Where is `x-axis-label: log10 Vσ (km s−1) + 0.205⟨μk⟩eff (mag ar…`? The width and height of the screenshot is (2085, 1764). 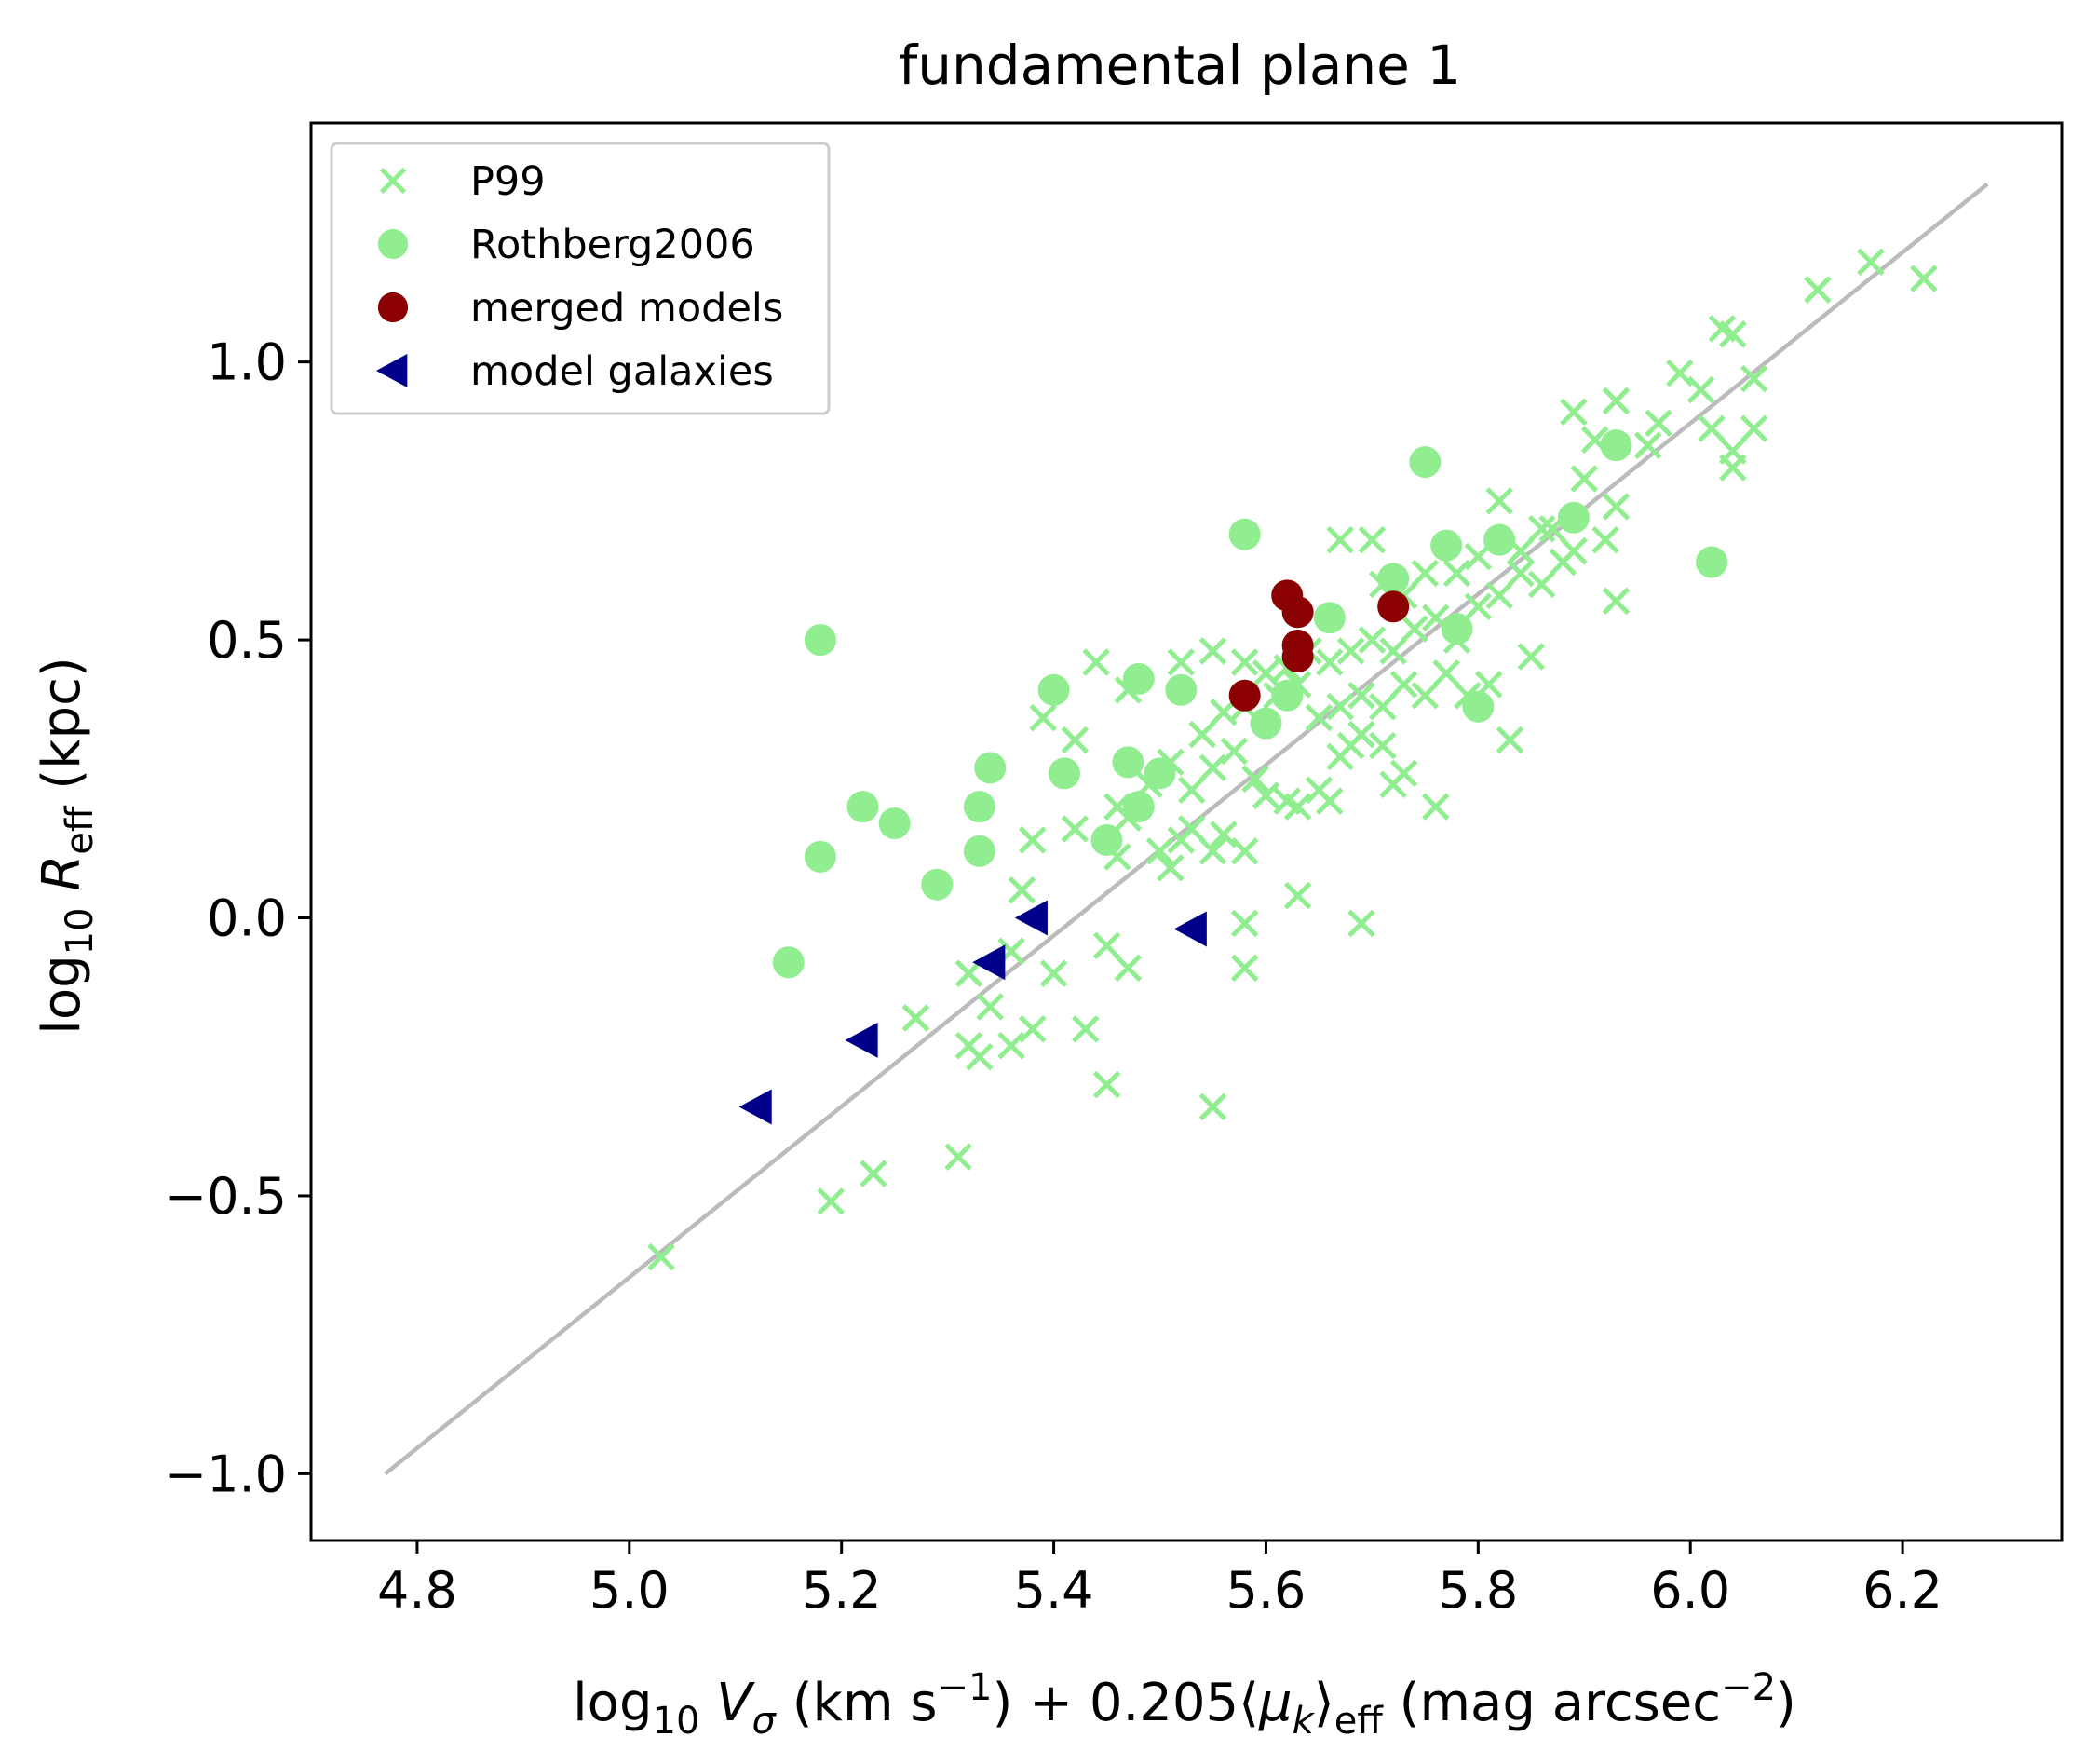 x-axis-label: log10 Vσ (km s−1) + 0.205⟨μk⟩eff (mag ar… is located at coordinates (1184, 1704).